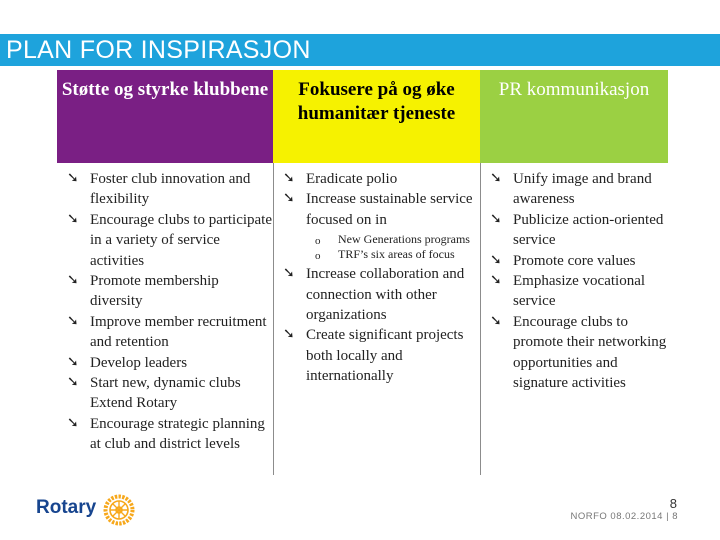 The image size is (720, 540). I want to click on list-item-text: Improve member recruitment and retention, so click(178, 332).